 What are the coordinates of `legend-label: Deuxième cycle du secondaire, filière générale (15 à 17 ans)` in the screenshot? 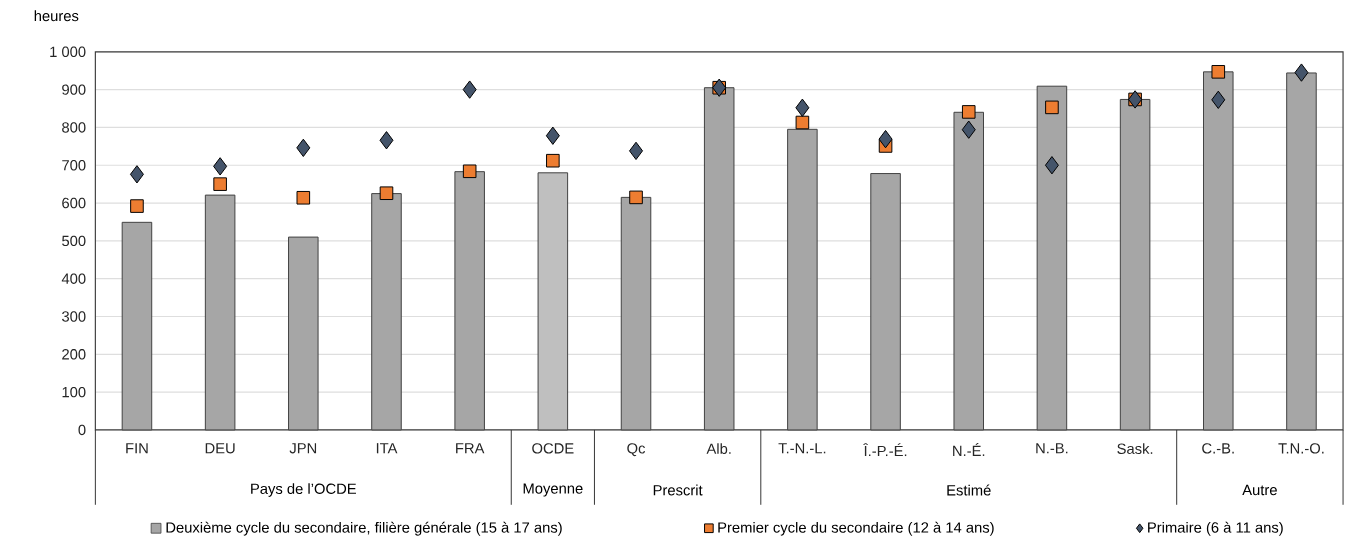 It's located at (364, 528).